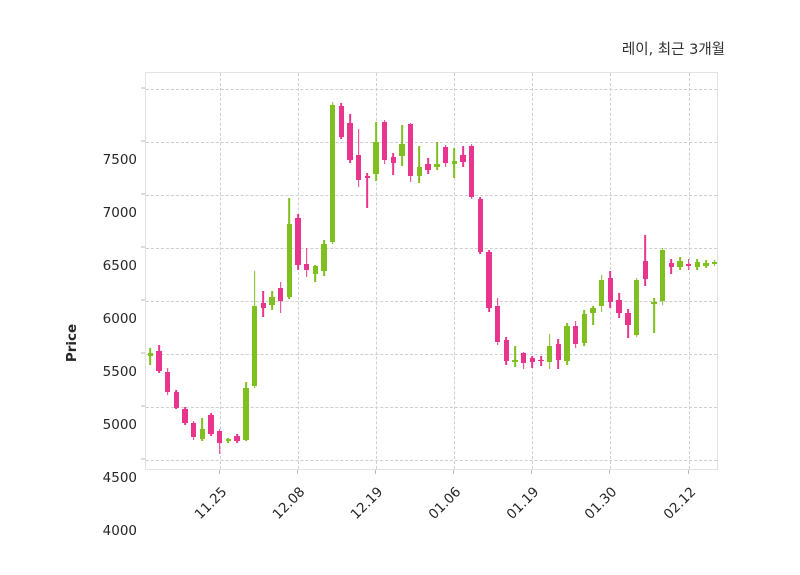 The image size is (800, 575). Describe the element at coordinates (119, 425) in the screenshot. I see `y-tick-label: 5000` at that location.